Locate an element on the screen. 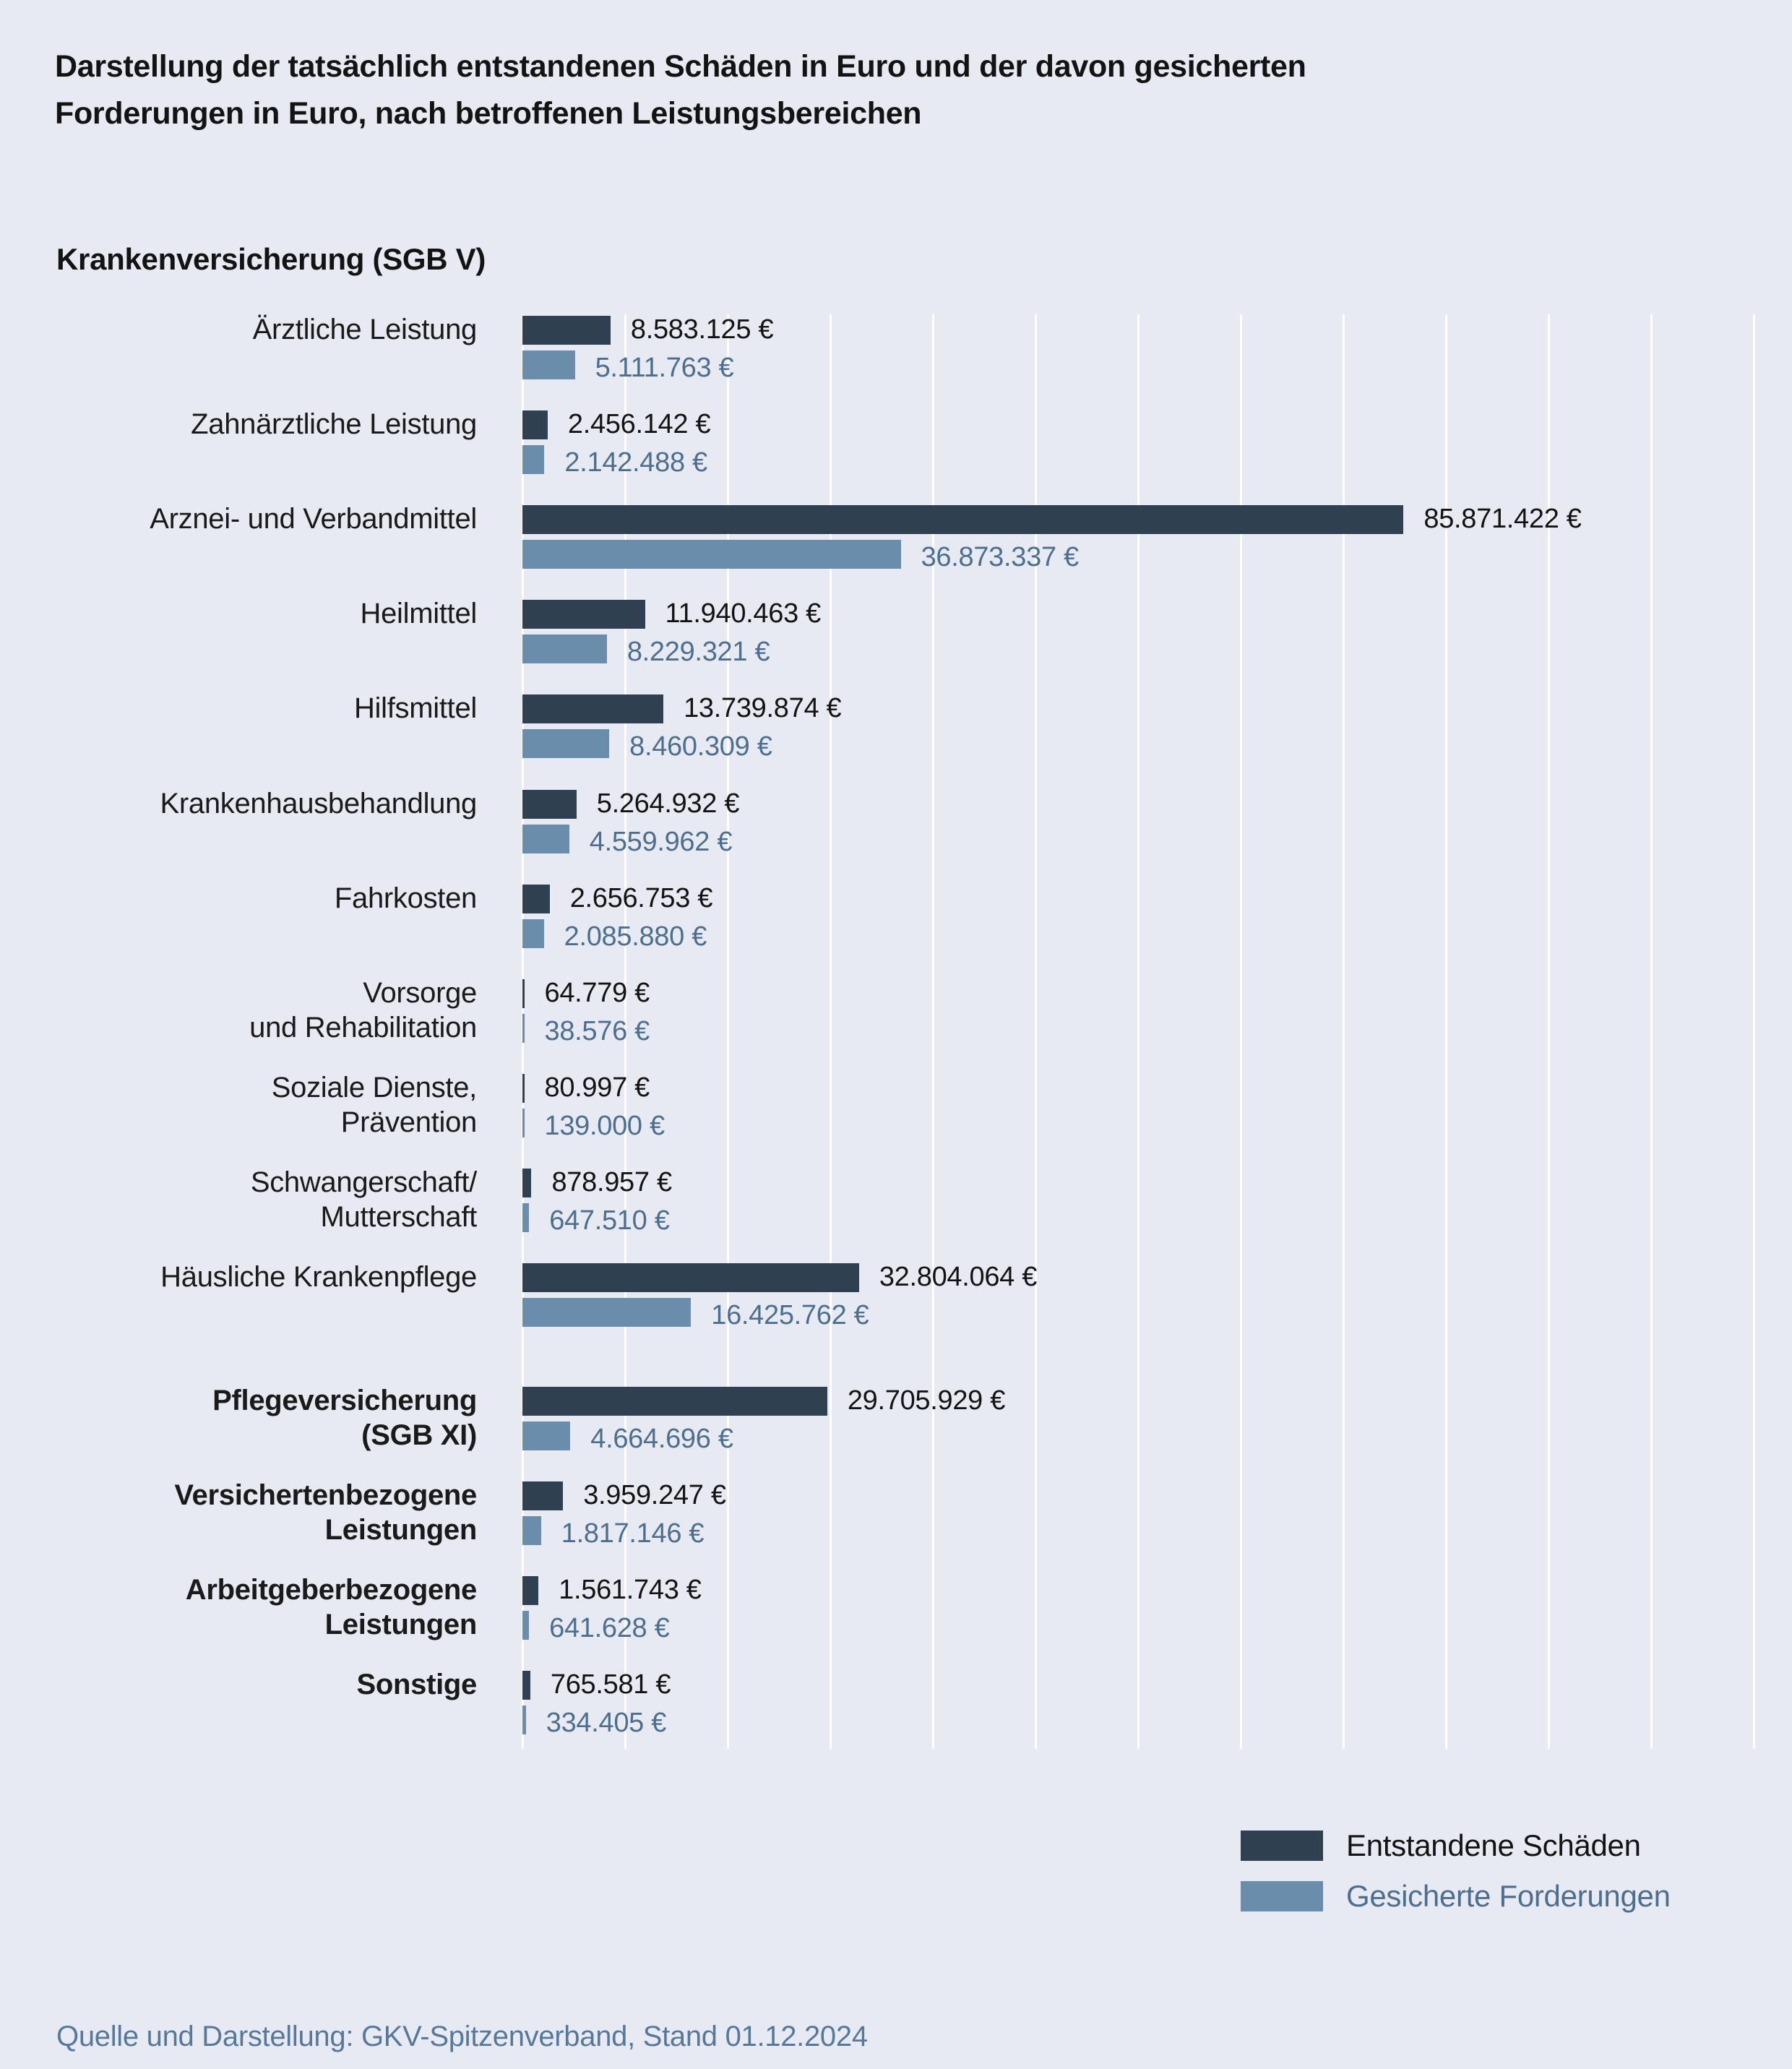  category-label: Pflegeversicherung (SGB XI) is located at coordinates (260, 1418).